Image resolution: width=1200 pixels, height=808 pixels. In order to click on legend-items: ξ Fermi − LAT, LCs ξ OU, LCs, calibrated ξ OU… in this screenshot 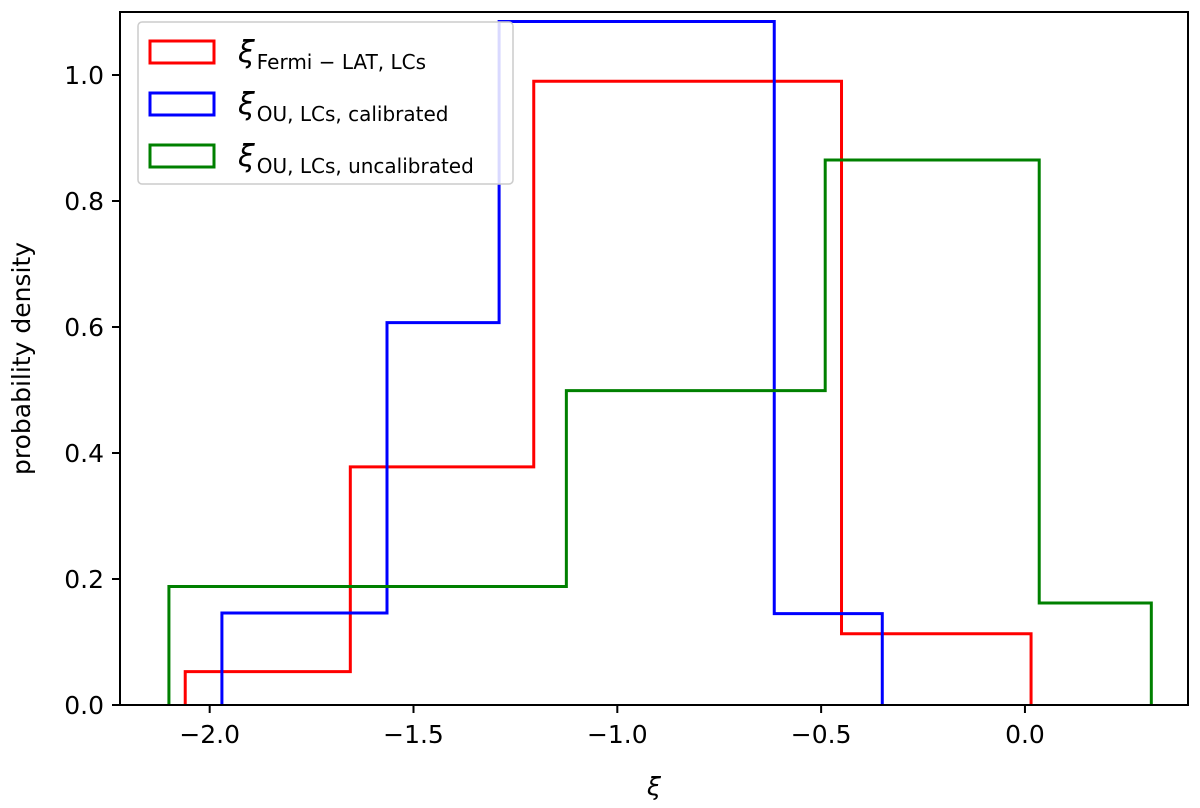, I will do `click(311, 106)`.